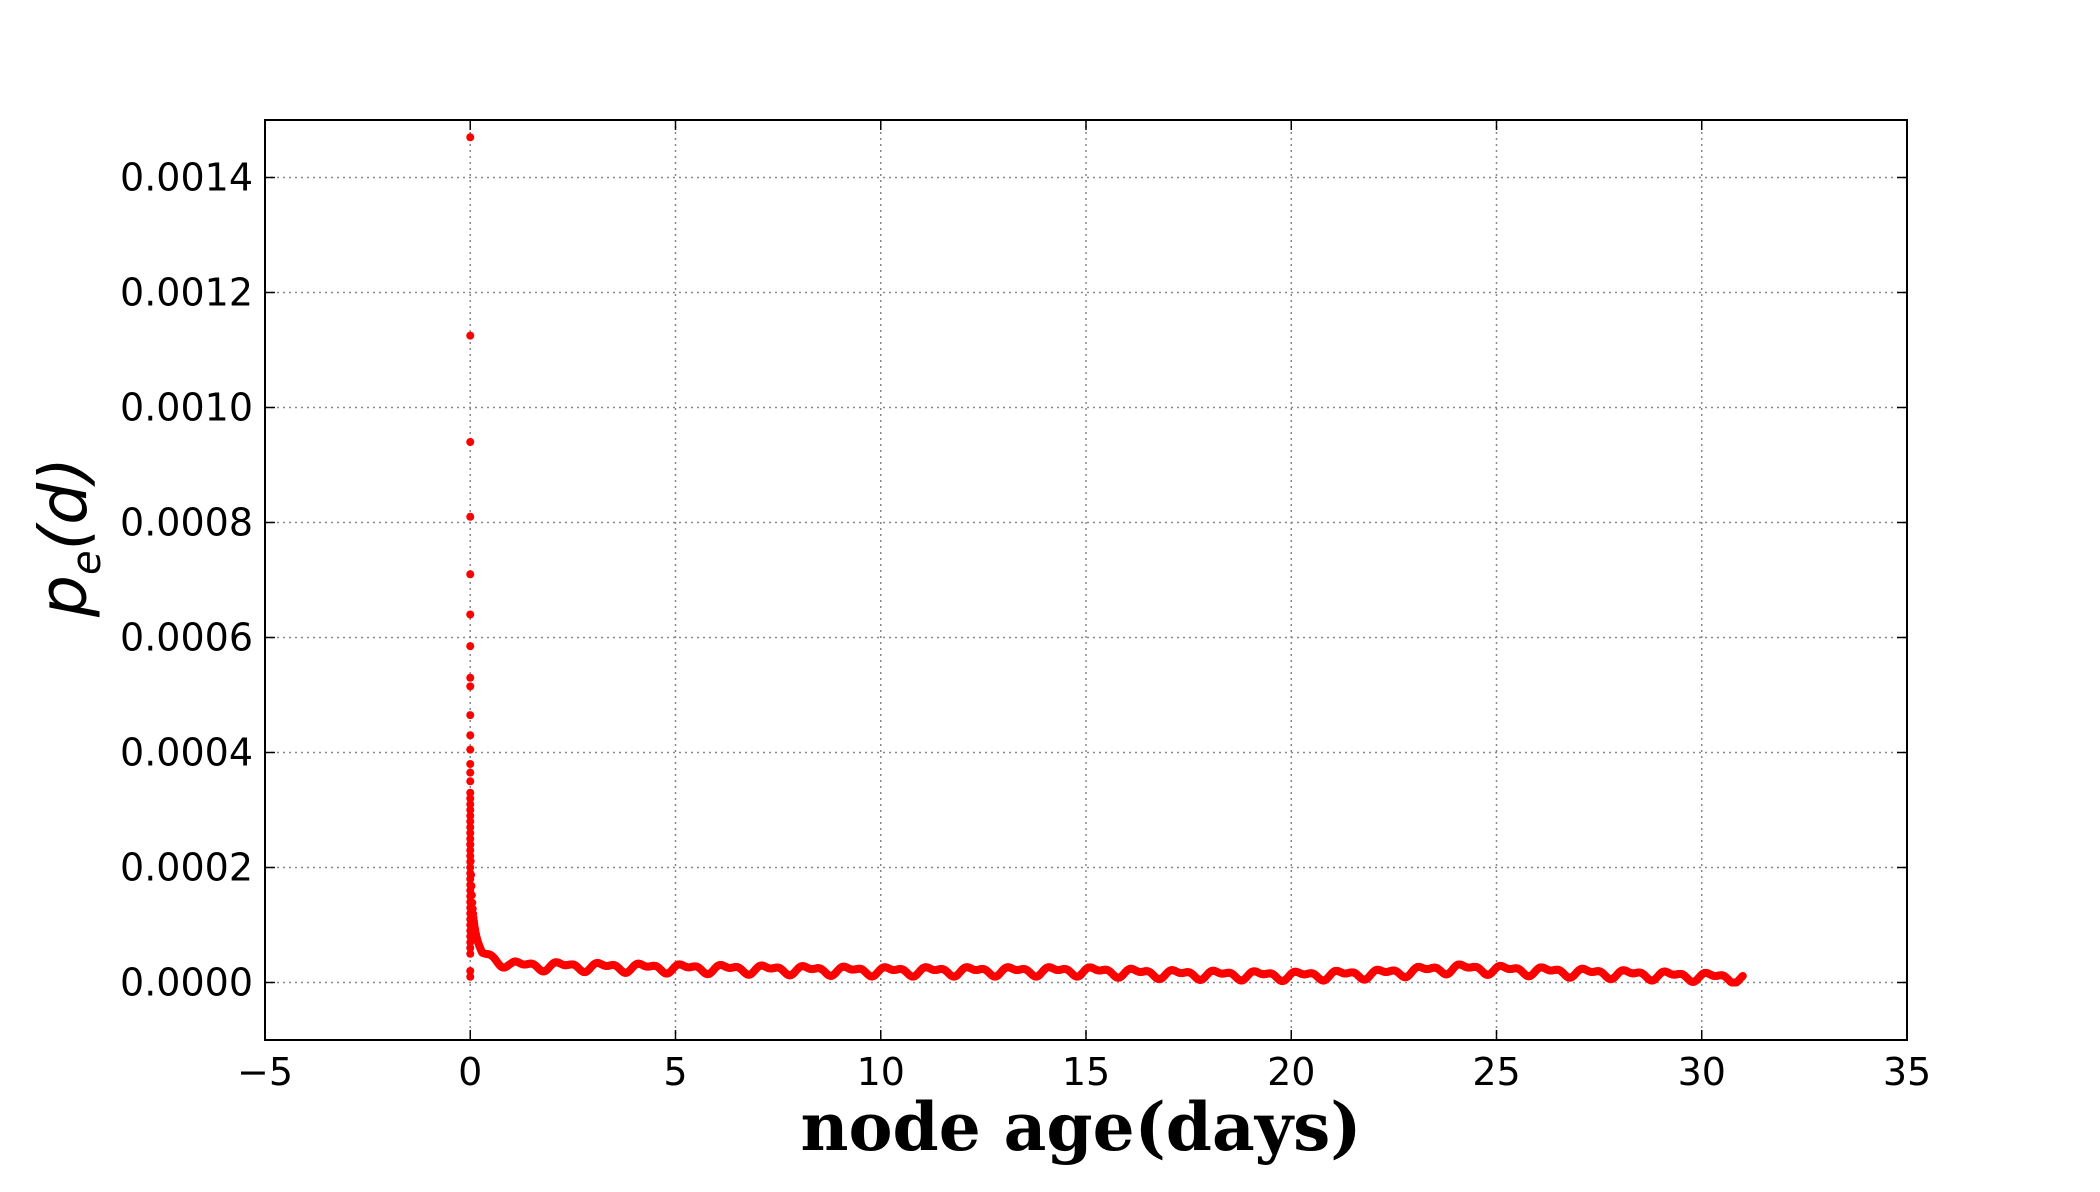 Image resolution: width=2100 pixels, height=1192 pixels. What do you see at coordinates (1907, 1072) in the screenshot?
I see `x-tick-label: 35` at bounding box center [1907, 1072].